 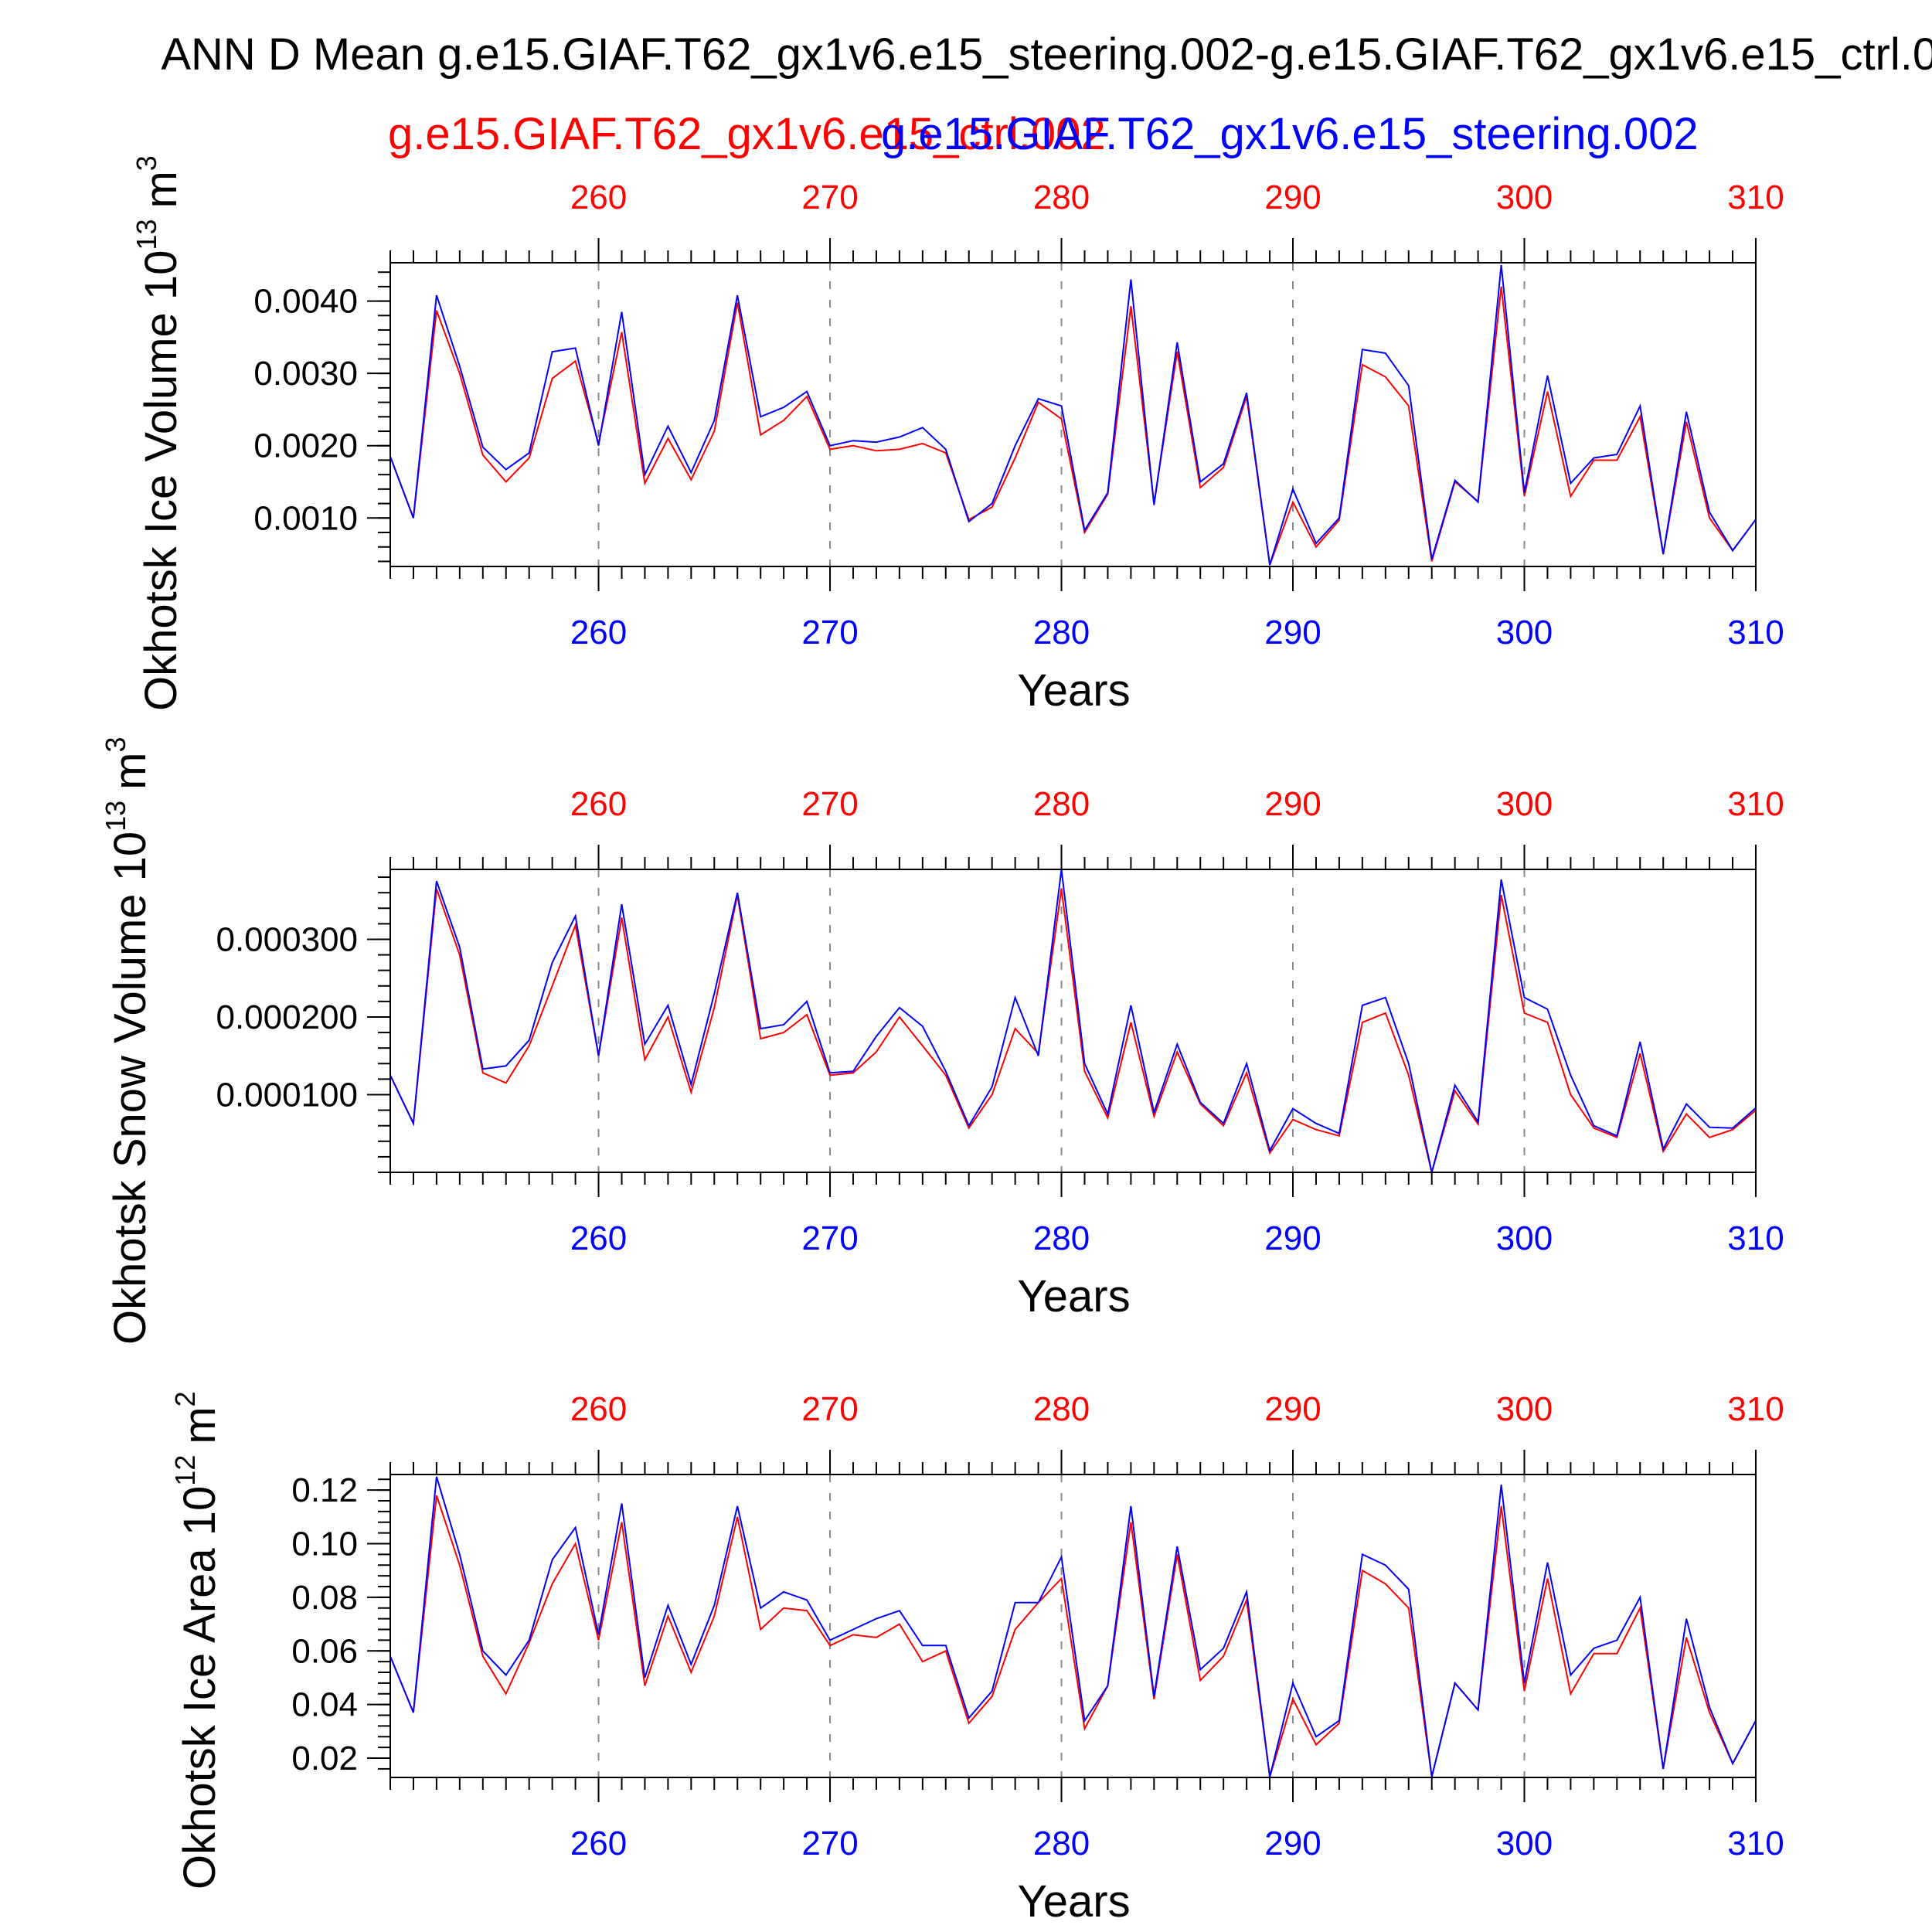 What do you see at coordinates (287, 939) in the screenshot?
I see `y-tick-label: 0.000300` at bounding box center [287, 939].